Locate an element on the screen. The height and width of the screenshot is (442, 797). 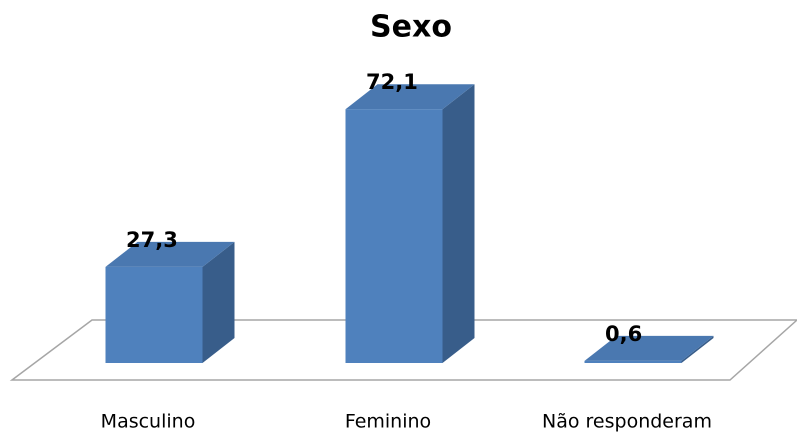
value-label: 72,1 is located at coordinates (392, 82).